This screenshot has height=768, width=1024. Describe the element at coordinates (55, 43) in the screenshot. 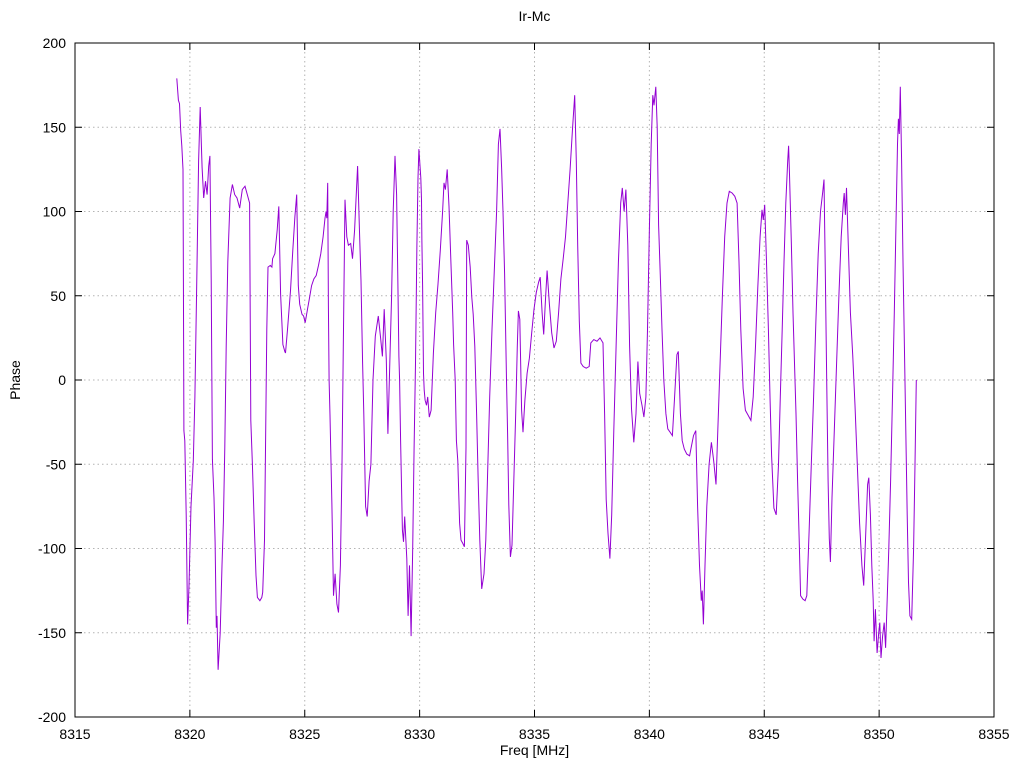

I see `y-tick-label: 200` at that location.